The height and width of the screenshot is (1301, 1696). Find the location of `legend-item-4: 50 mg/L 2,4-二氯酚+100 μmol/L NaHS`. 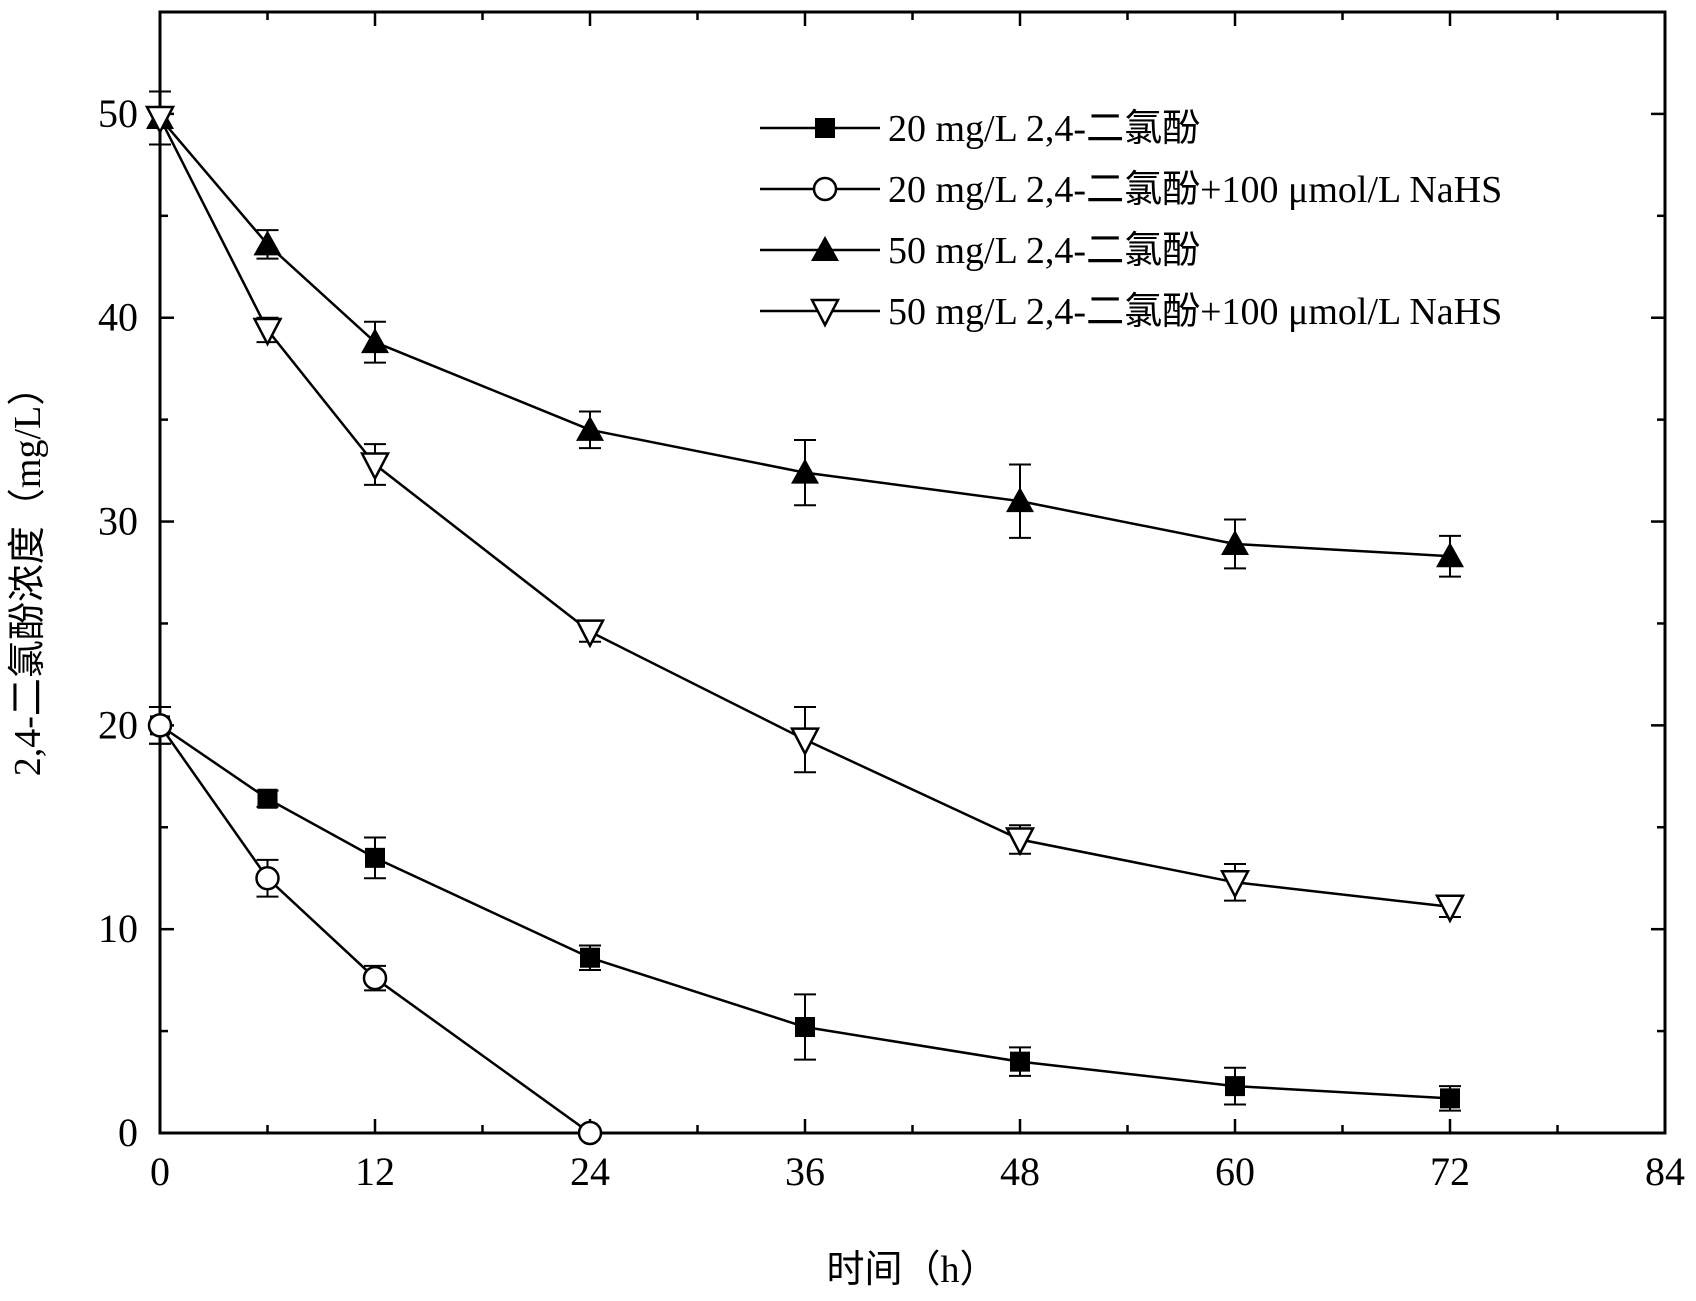

legend-item-4: 50 mg/L 2,4-二氯酚+100 μmol/L NaHS is located at coordinates (1131, 312).